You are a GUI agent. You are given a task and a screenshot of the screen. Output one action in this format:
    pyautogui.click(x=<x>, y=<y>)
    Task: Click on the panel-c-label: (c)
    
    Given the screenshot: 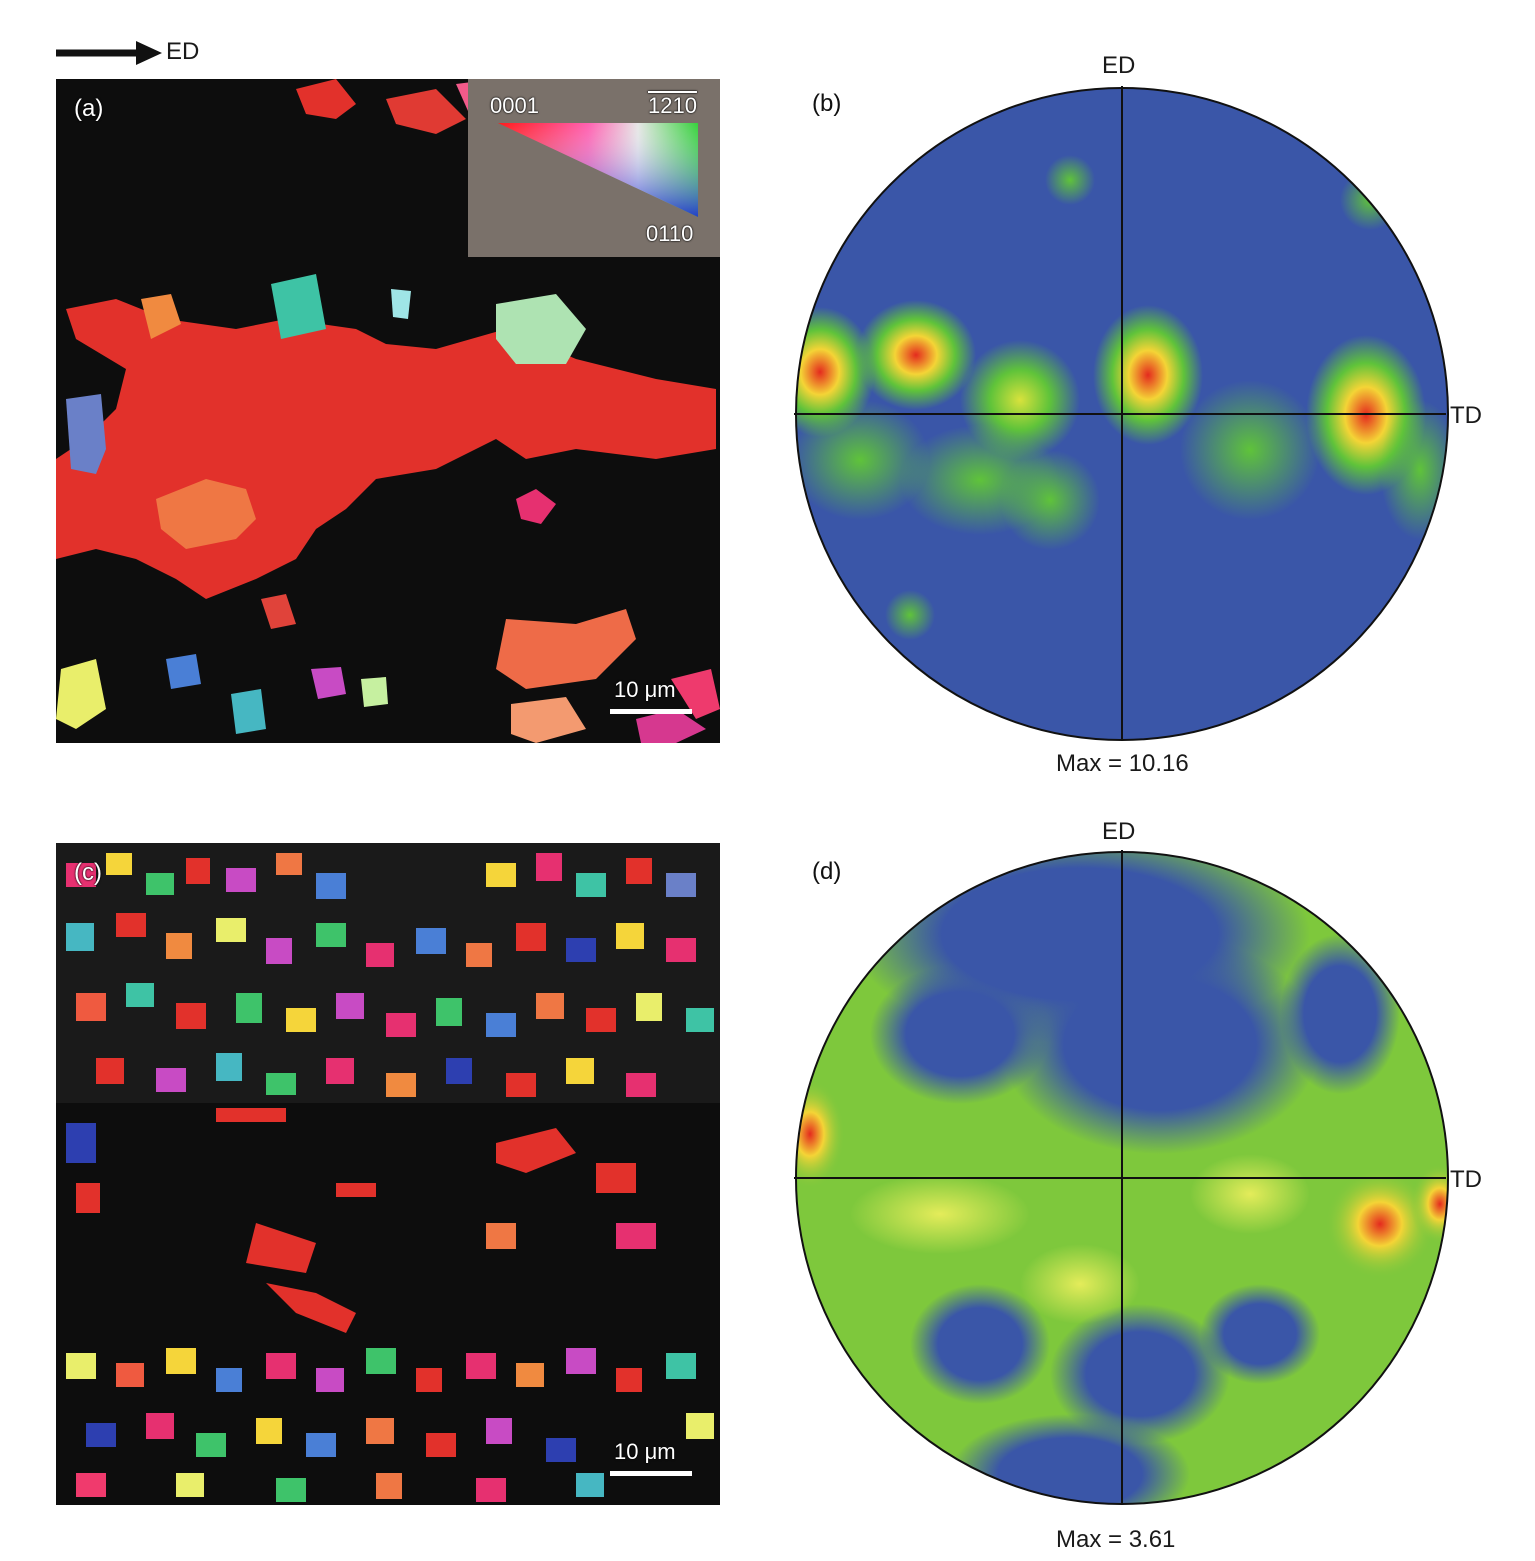 What is the action you would take?
    pyautogui.click(x=88, y=872)
    